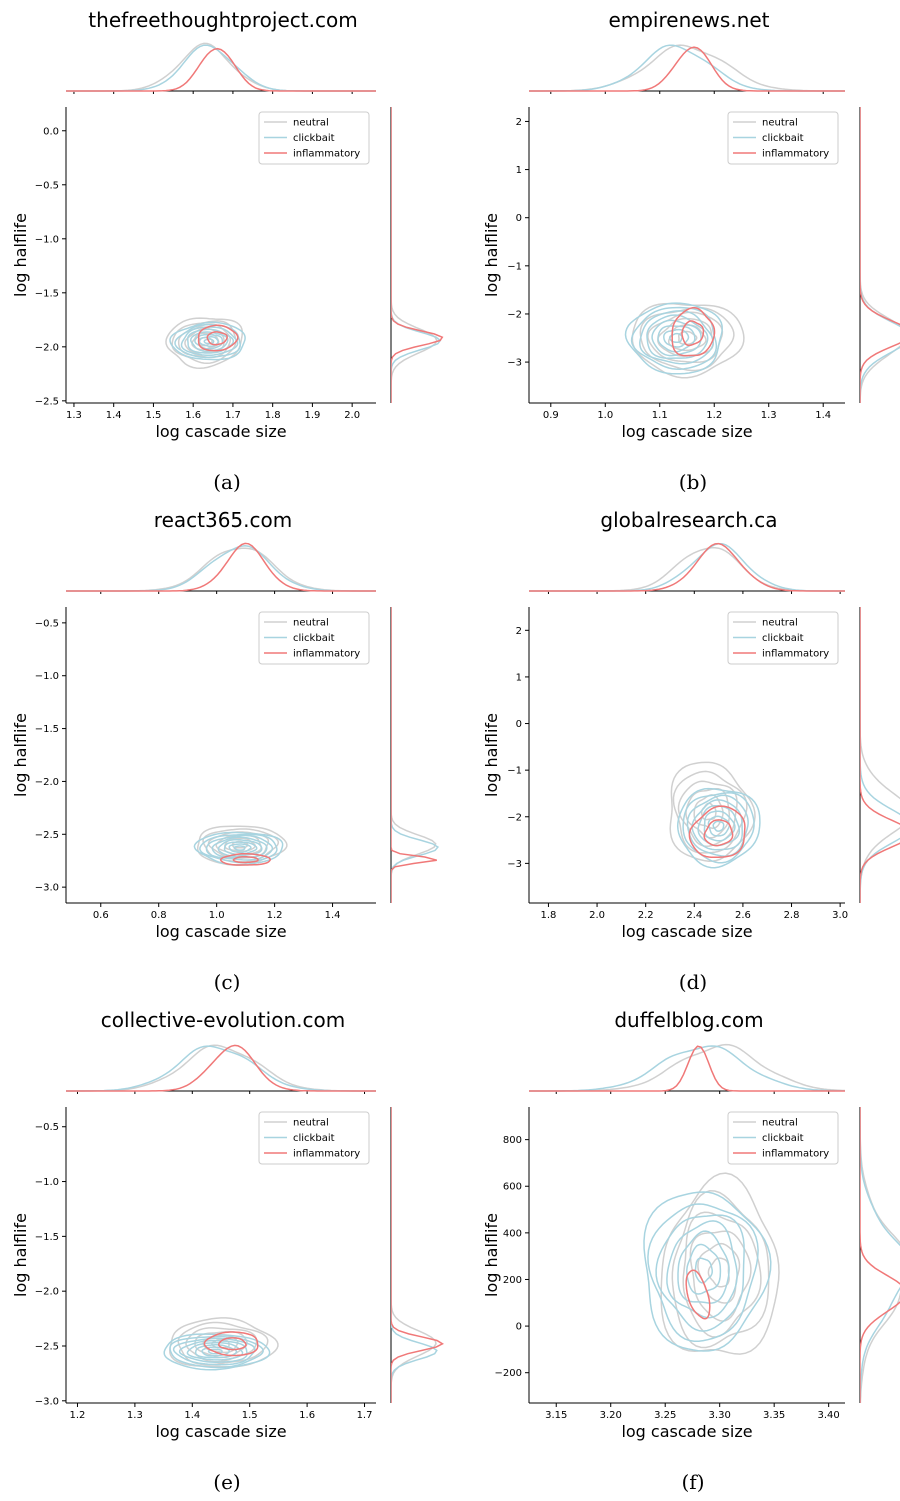 This screenshot has height=1501, width=900. I want to click on y-tick-label: −1.0, so click(47, 676).